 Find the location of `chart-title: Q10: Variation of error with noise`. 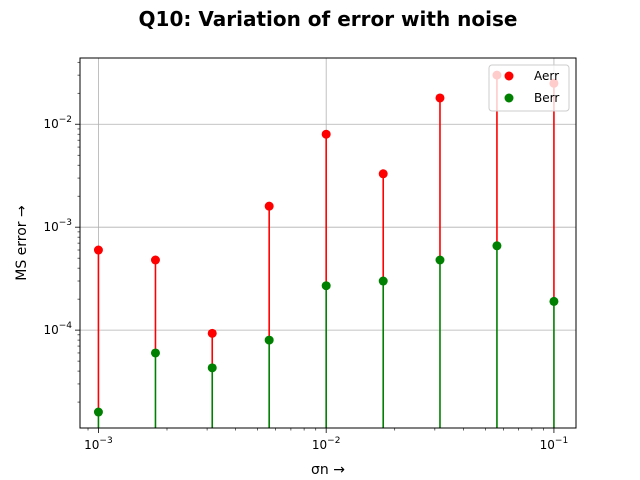

chart-title: Q10: Variation of error with noise is located at coordinates (328, 19).